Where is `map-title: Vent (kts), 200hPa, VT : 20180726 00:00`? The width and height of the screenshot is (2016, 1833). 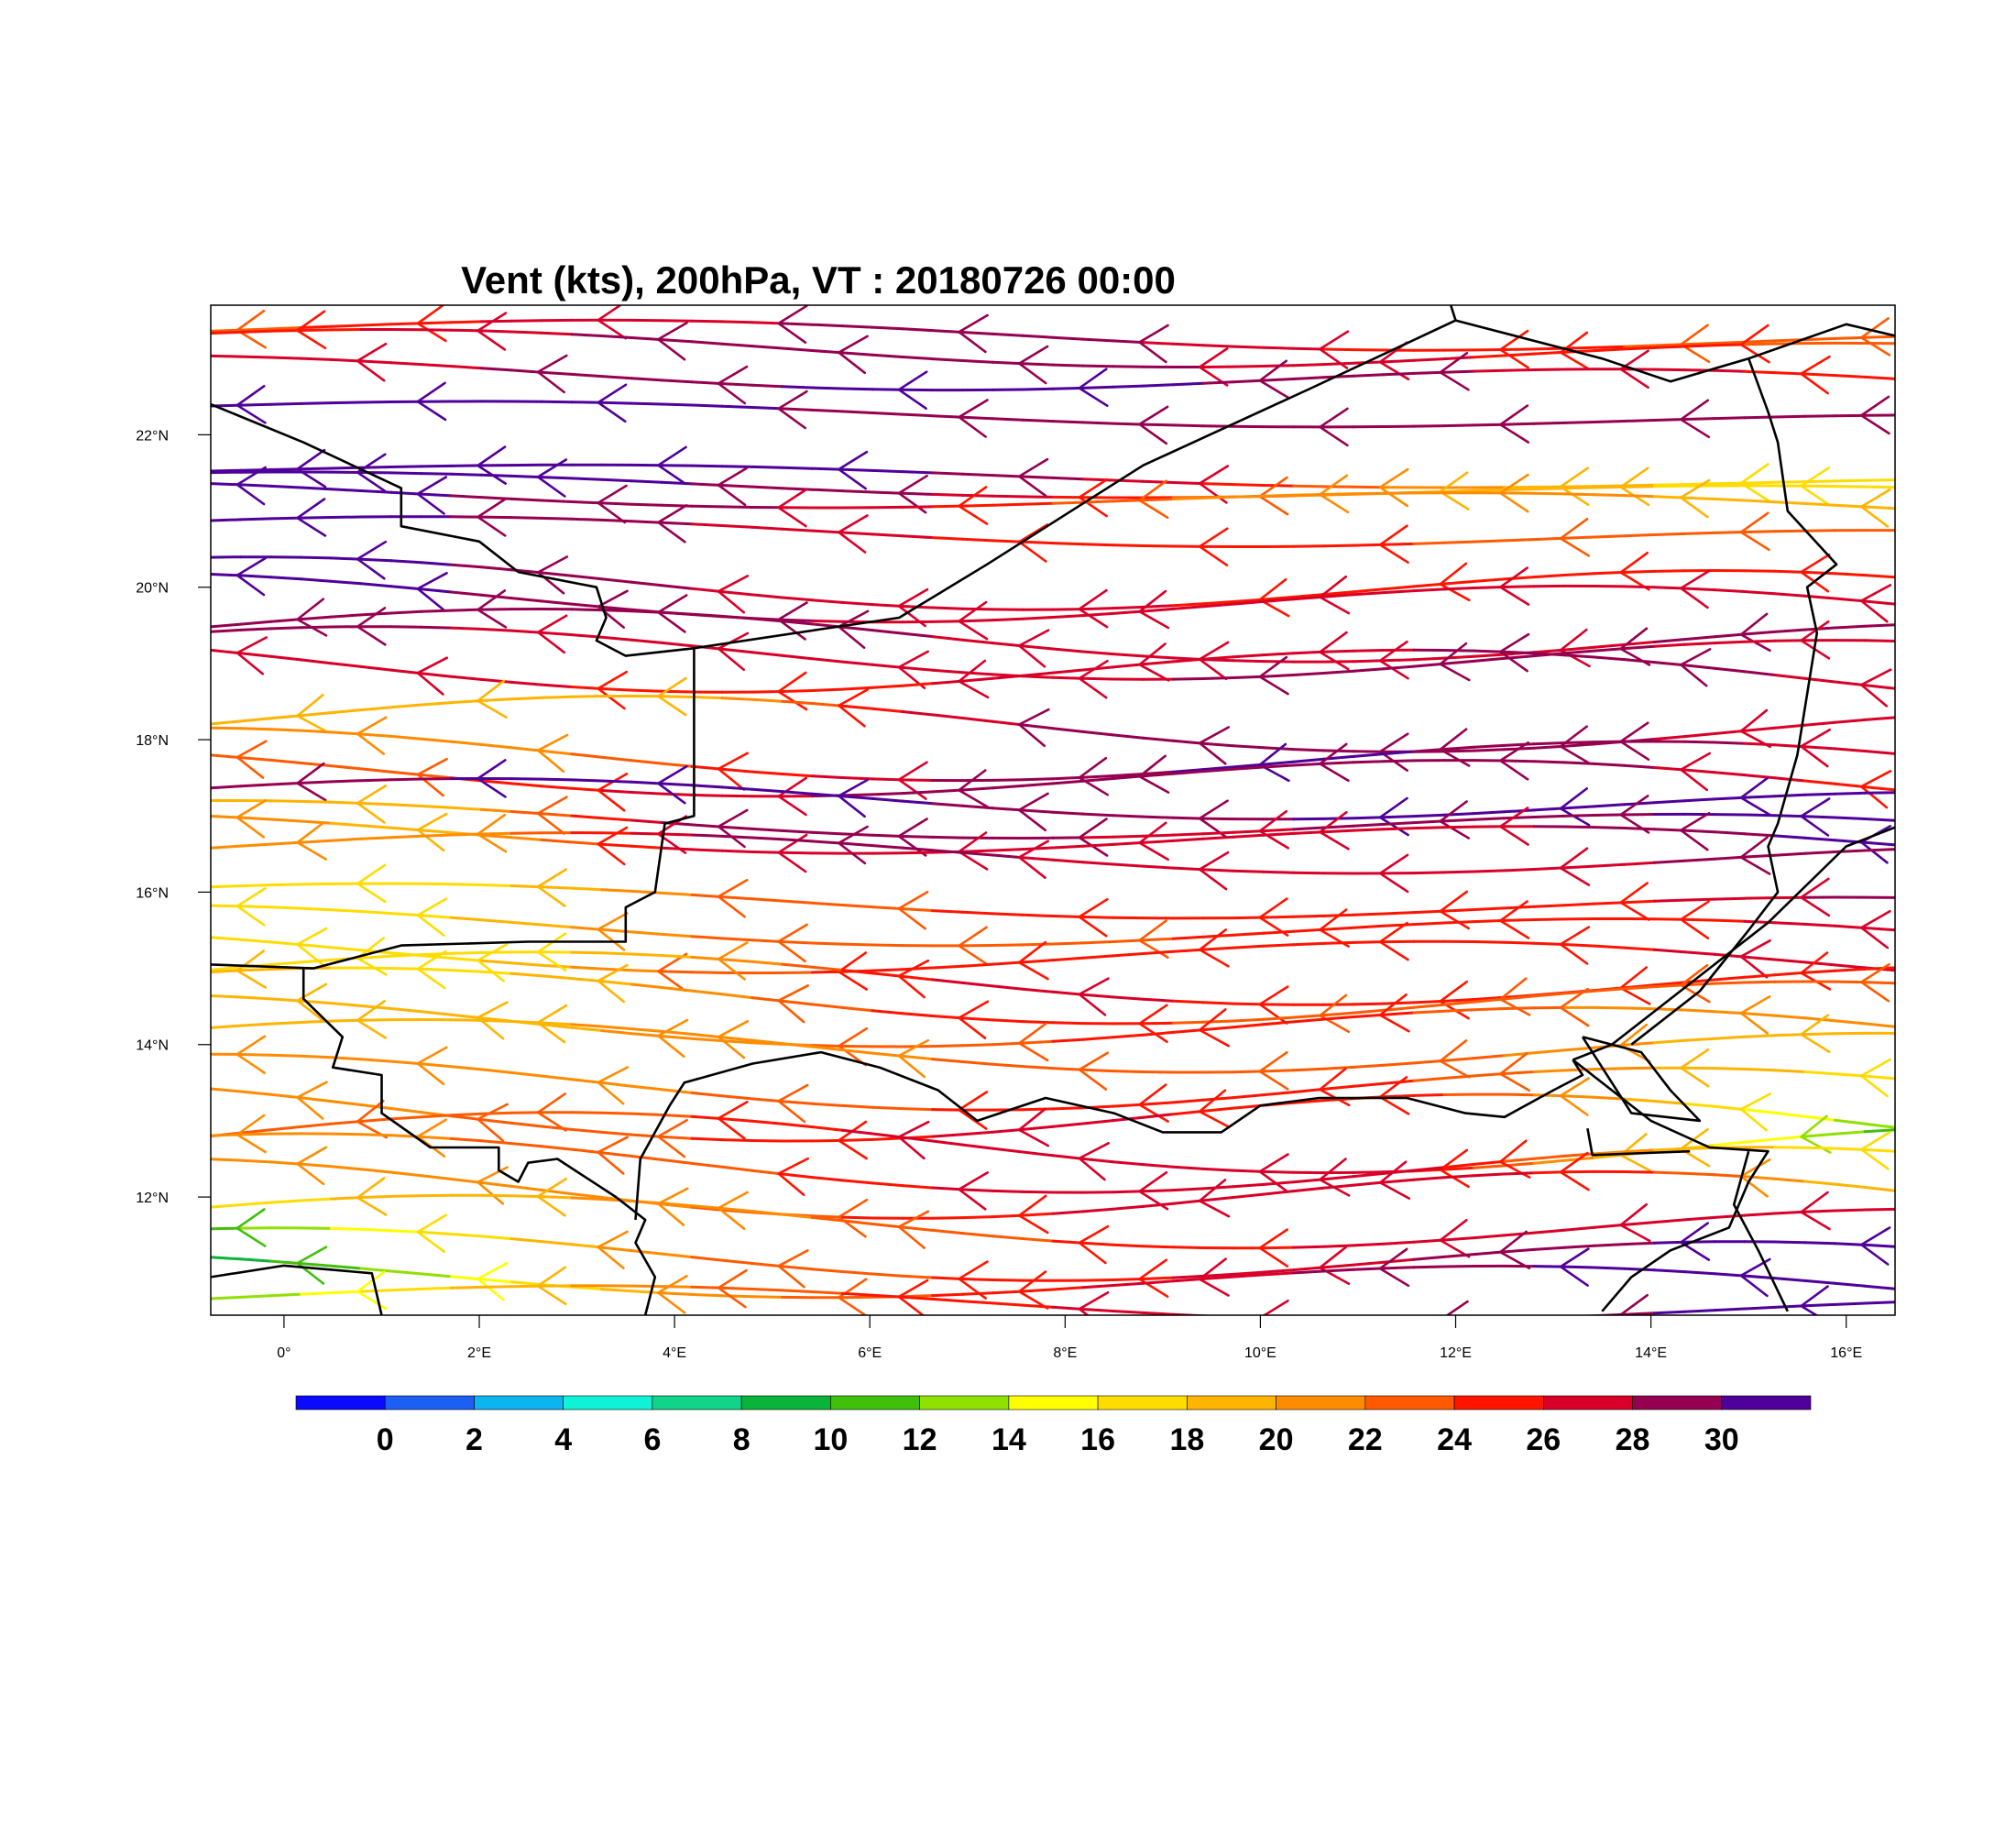 map-title: Vent (kts), 200hPa, VT : 20180726 00:00 is located at coordinates (818, 280).